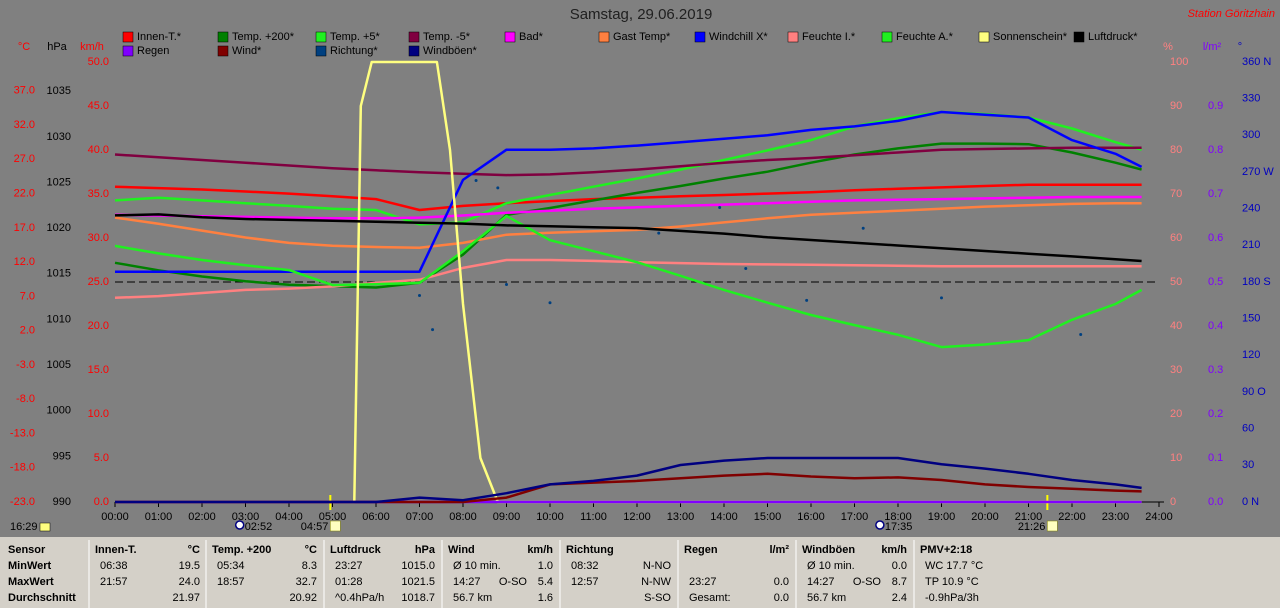 The height and width of the screenshot is (608, 1280). Describe the element at coordinates (593, 517) in the screenshot. I see `x-tick-label: 11:00` at that location.